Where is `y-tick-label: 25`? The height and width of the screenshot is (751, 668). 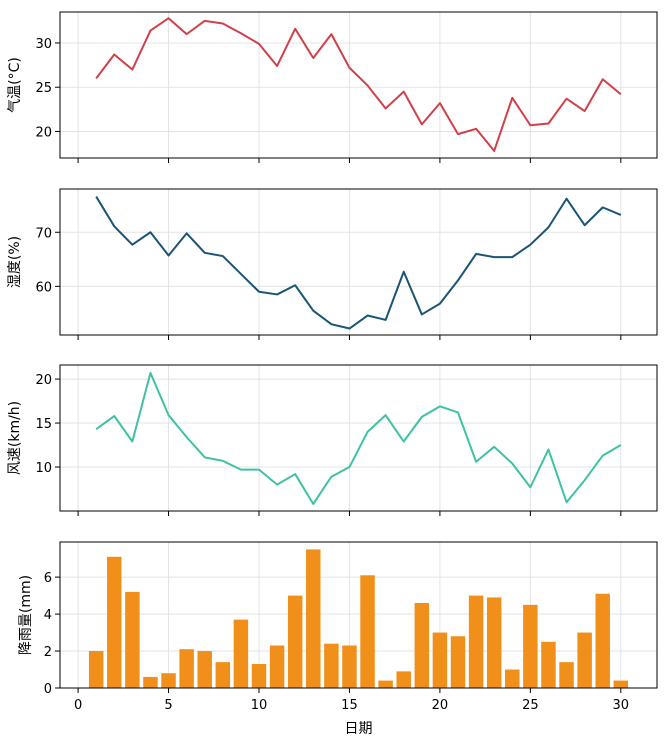 y-tick-label: 25 is located at coordinates (43, 88).